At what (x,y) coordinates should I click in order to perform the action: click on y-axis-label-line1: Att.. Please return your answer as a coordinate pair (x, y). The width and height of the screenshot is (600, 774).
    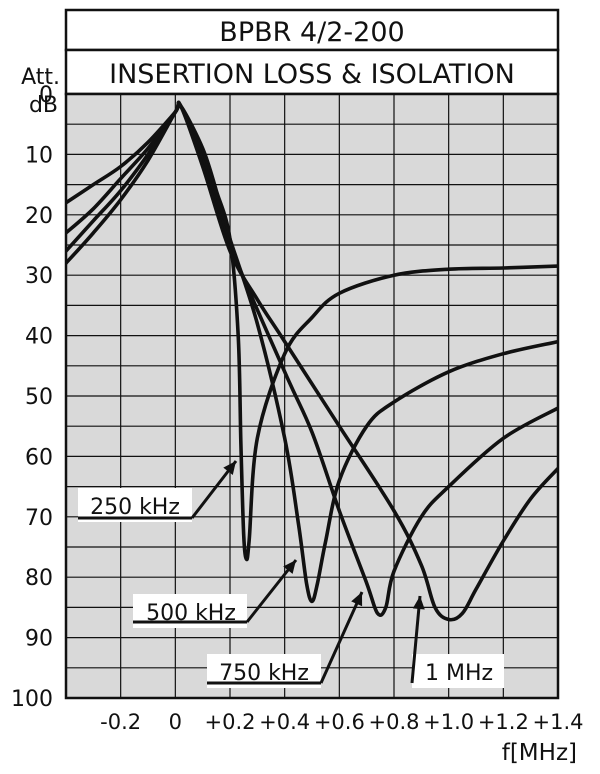
    Looking at the image, I should click on (40, 77).